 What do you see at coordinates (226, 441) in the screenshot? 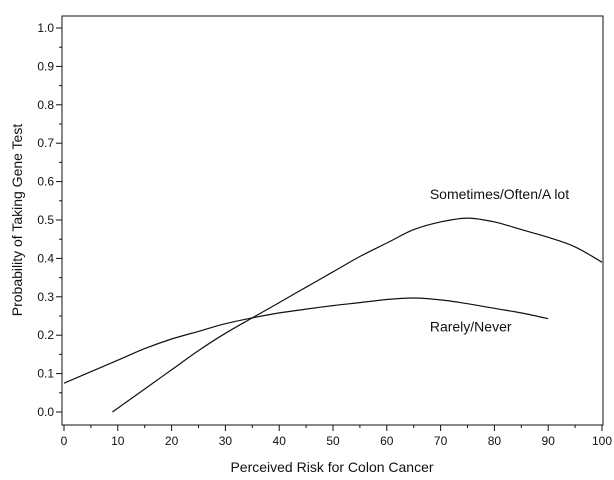
I see `x-tick-label: 30` at bounding box center [226, 441].